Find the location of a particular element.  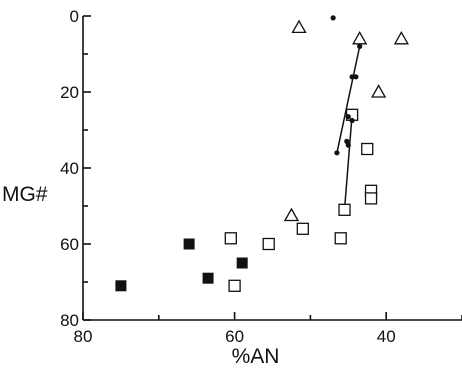

y-tick-label: 60 is located at coordinates (69, 244).